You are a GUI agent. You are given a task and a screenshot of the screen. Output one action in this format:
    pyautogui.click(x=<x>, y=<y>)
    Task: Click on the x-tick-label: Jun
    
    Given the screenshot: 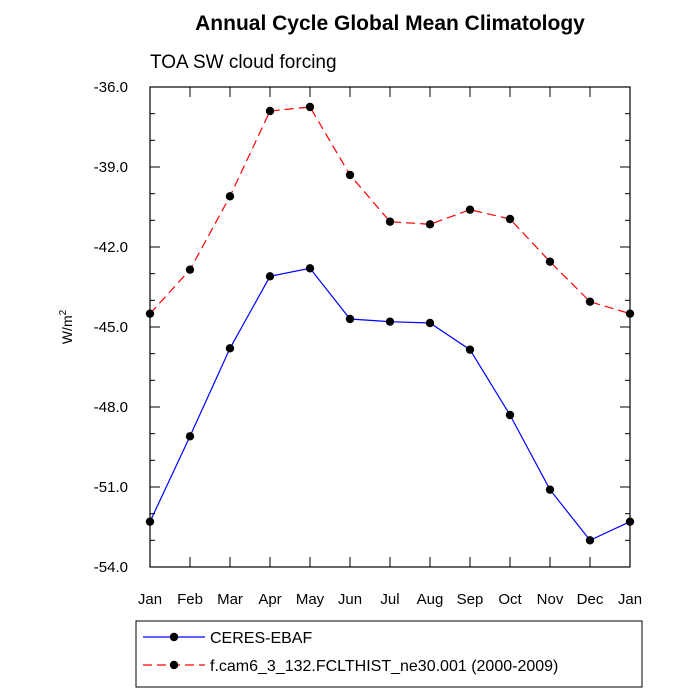 What is the action you would take?
    pyautogui.click(x=350, y=599)
    